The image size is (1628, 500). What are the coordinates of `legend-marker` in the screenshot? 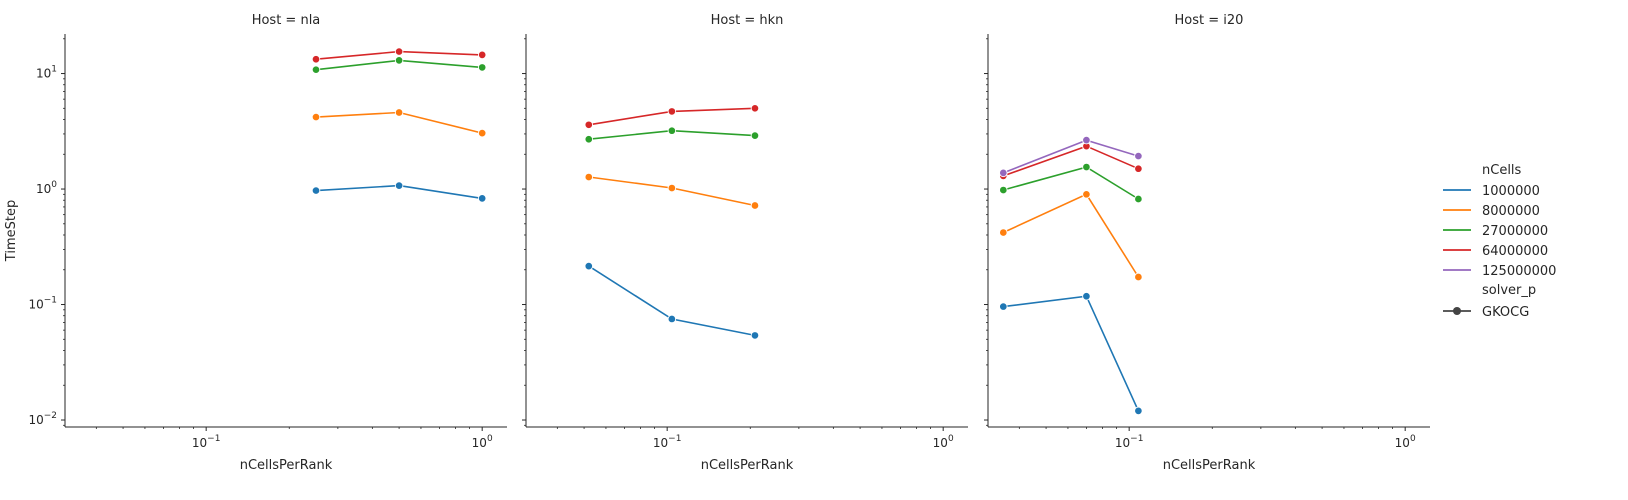 It's located at (1457, 311).